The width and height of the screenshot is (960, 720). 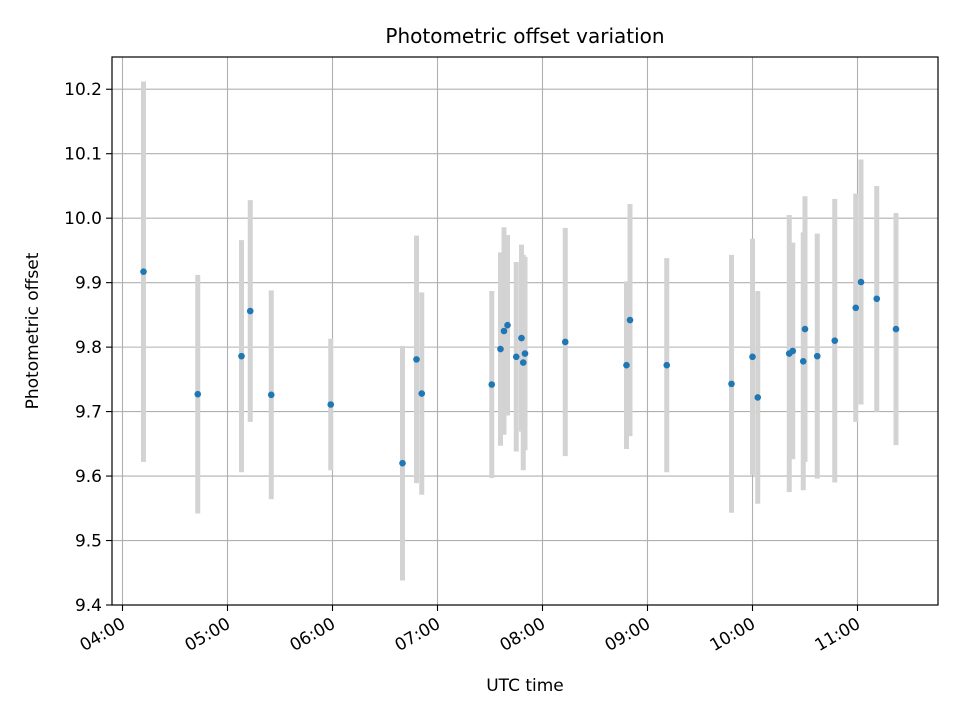 What do you see at coordinates (524, 36) in the screenshot?
I see `chart-title: Photometric offset variation` at bounding box center [524, 36].